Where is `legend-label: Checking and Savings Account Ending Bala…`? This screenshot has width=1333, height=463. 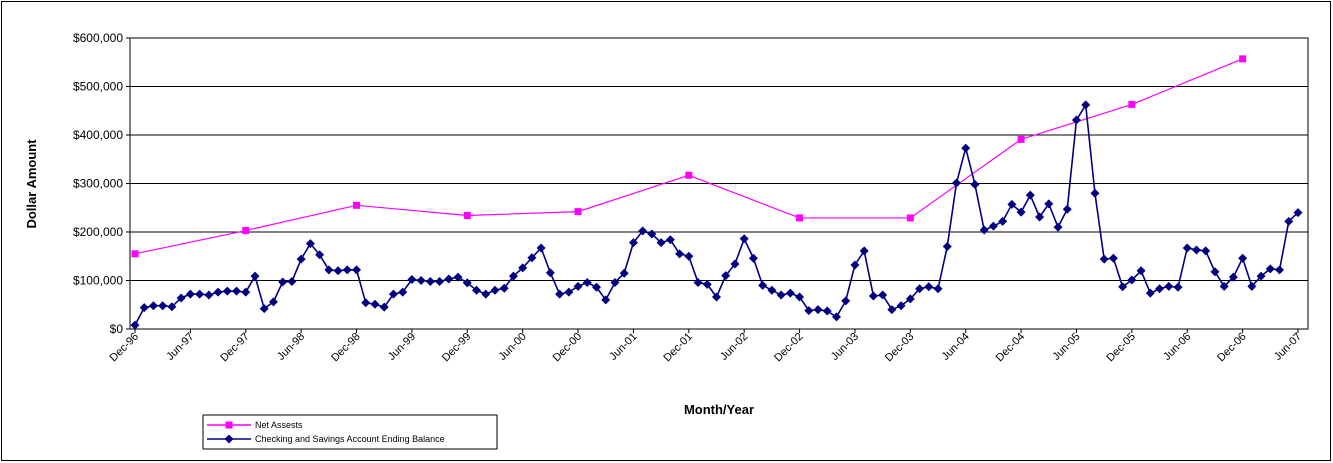 legend-label: Checking and Savings Account Ending Bala… is located at coordinates (350, 439).